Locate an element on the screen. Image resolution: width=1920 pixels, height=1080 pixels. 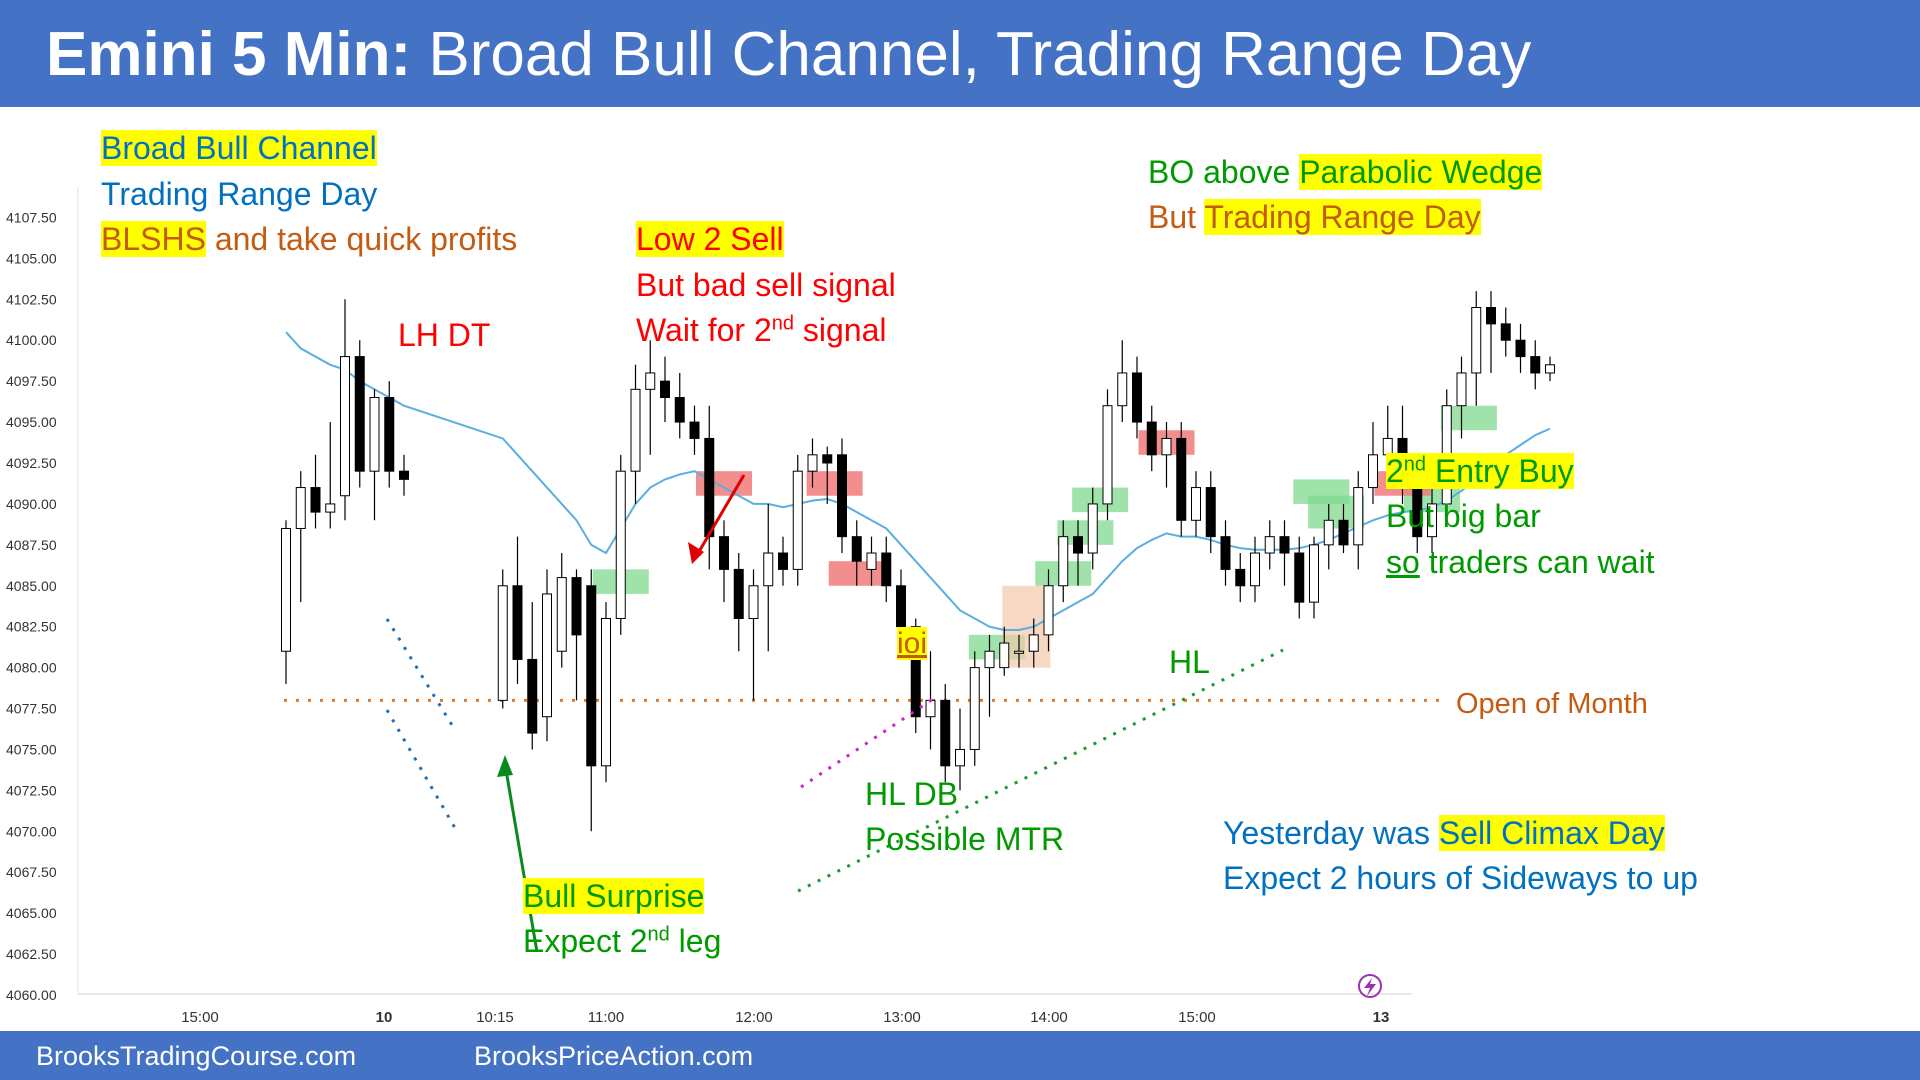
title-banner is located at coordinates (960, 53).